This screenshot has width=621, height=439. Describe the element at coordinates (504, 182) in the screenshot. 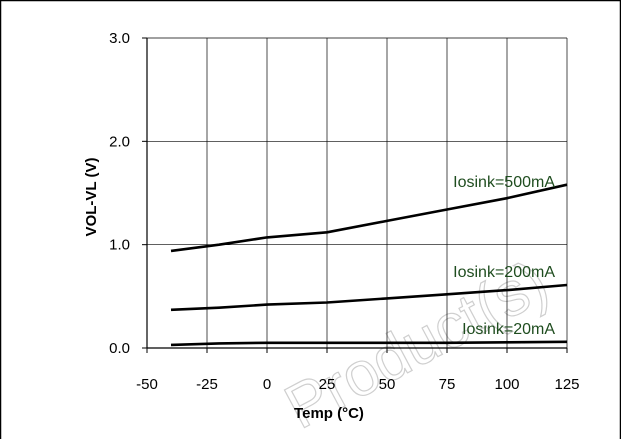

I see `series-label-0: Iosink=500mA` at that location.